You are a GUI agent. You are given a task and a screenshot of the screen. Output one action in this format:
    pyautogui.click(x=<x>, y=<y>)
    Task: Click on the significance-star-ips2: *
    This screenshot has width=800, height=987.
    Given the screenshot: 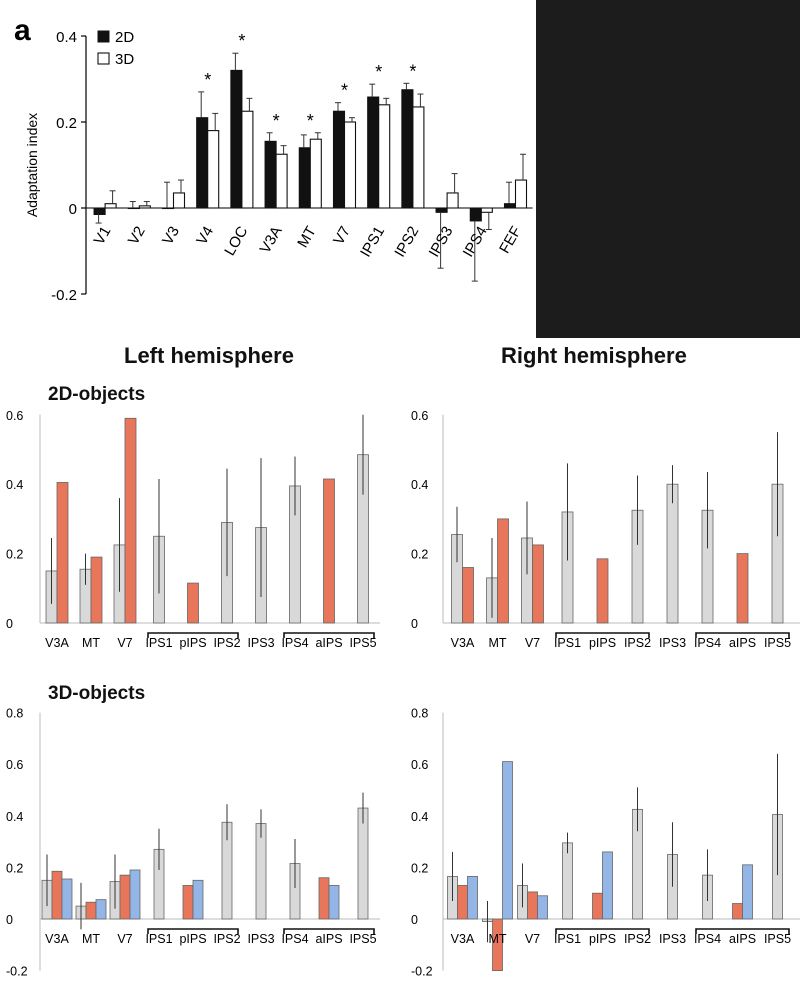 What is the action you would take?
    pyautogui.click(x=412, y=71)
    